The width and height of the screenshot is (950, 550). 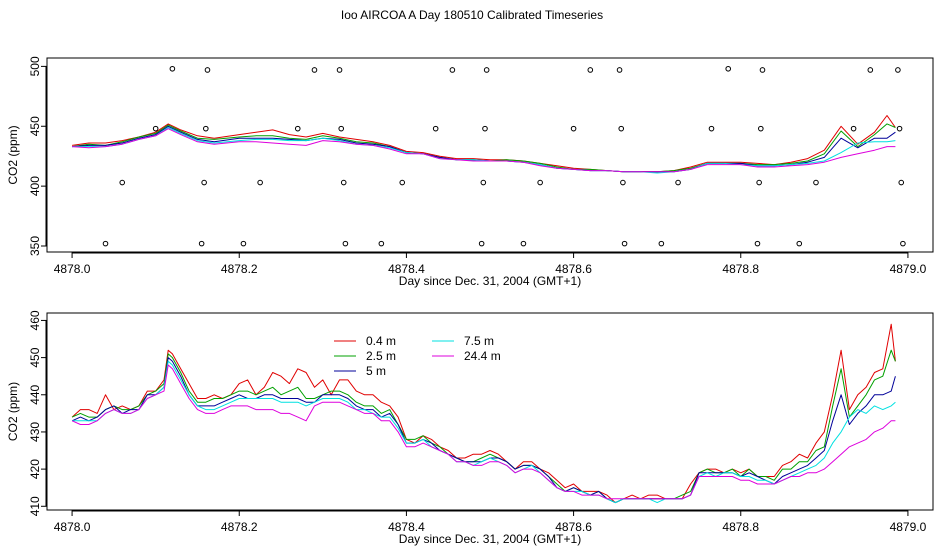 What do you see at coordinates (381, 356) in the screenshot?
I see `legend-label: 2.5 m` at bounding box center [381, 356].